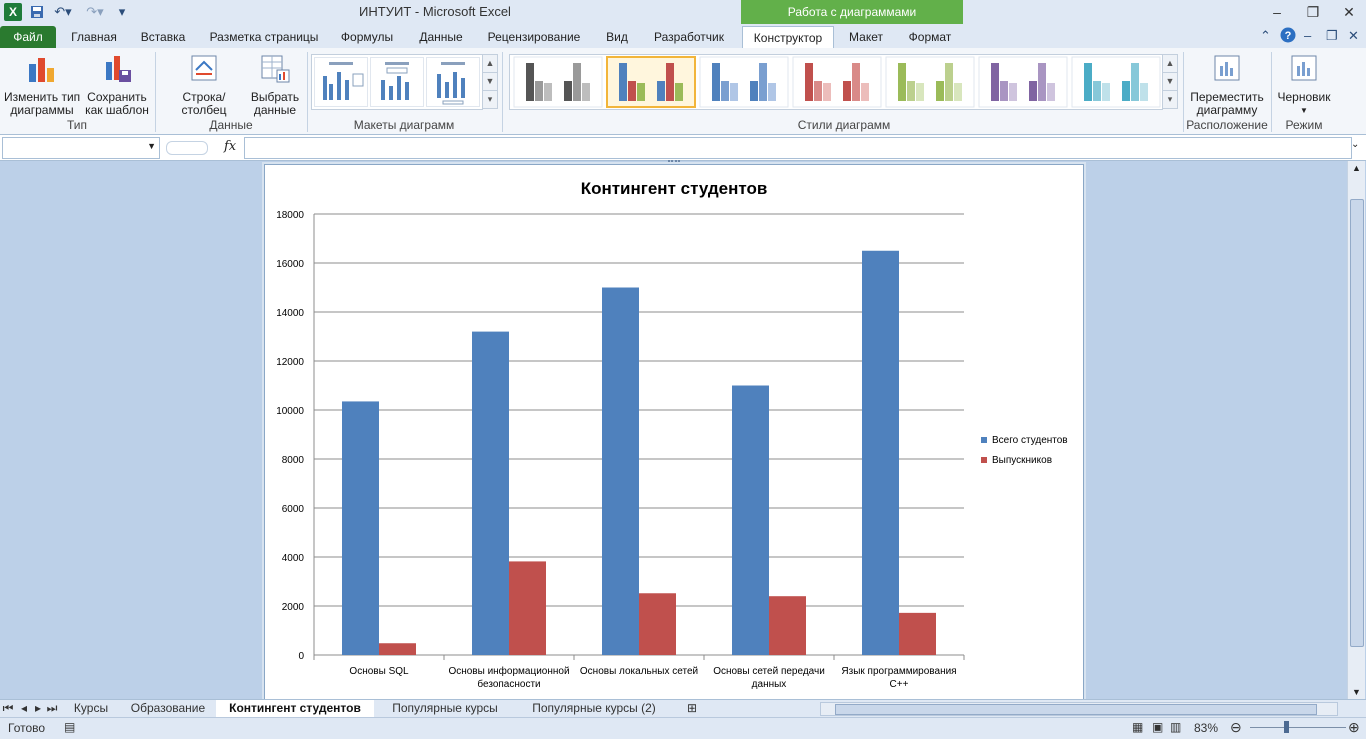  What do you see at coordinates (1170, 81) in the screenshot?
I see `styles-scroll-down-icon: ▼` at bounding box center [1170, 81].